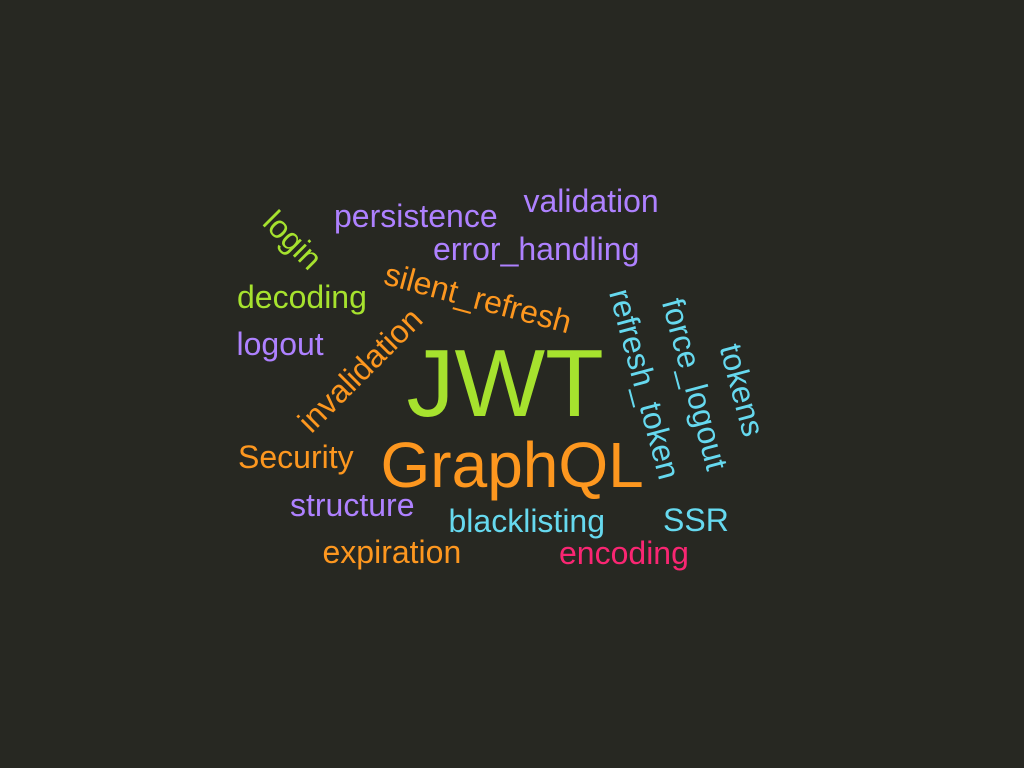 This screenshot has height=768, width=1024. I want to click on word-persistence: persistence, so click(416, 216).